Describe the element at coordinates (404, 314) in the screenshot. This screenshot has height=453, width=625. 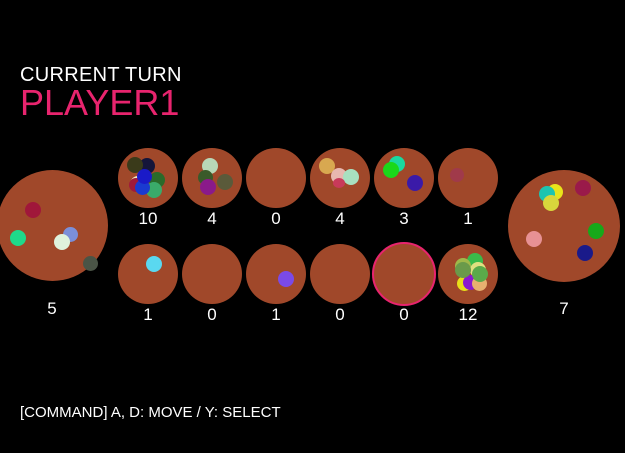
I see `bottom-pit-5-count: 0` at that location.